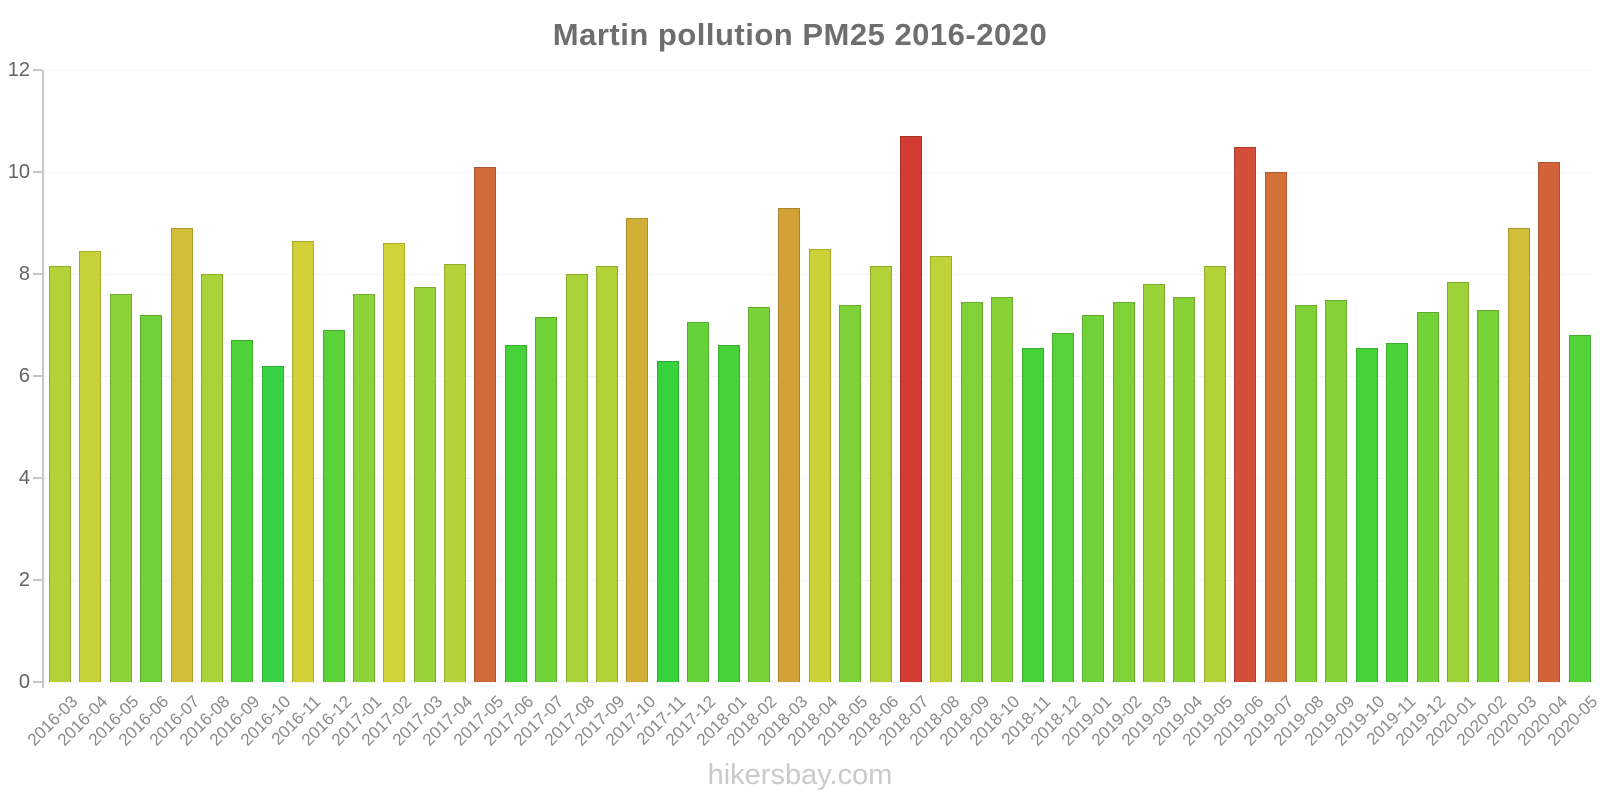 This screenshot has width=1600, height=800. I want to click on y-tick-label-6: 6, so click(24, 376).